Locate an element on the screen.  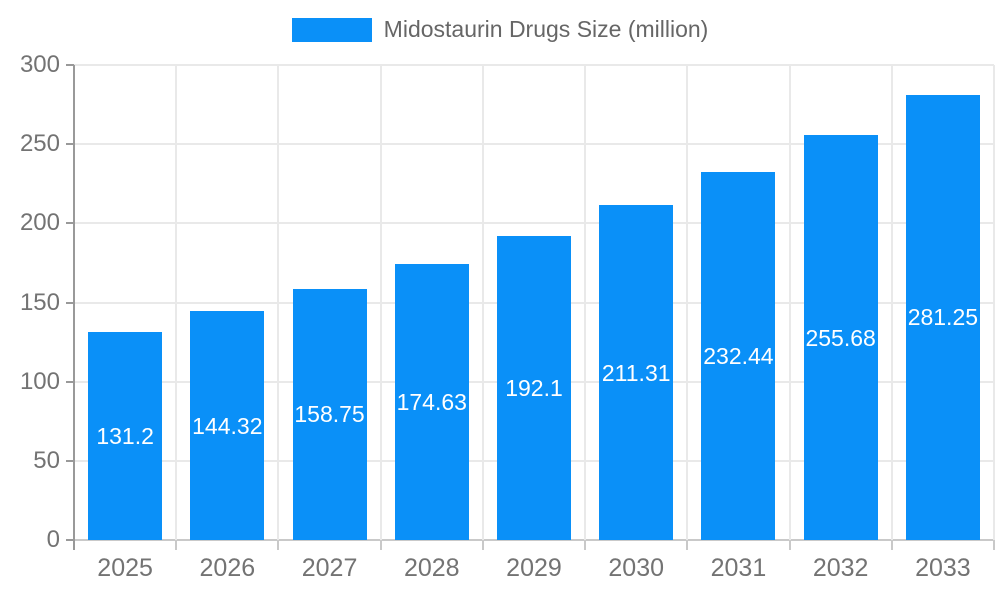
bar-2026 is located at coordinates (227, 425).